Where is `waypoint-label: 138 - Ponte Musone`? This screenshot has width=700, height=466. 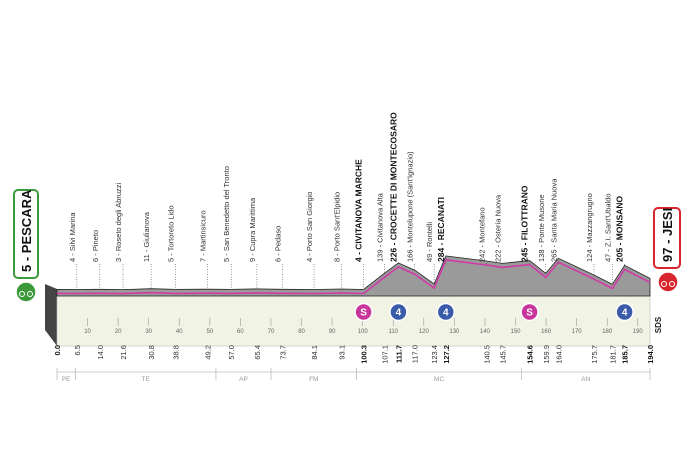
waypoint-label: 138 - Ponte Musone is located at coordinates (541, 228).